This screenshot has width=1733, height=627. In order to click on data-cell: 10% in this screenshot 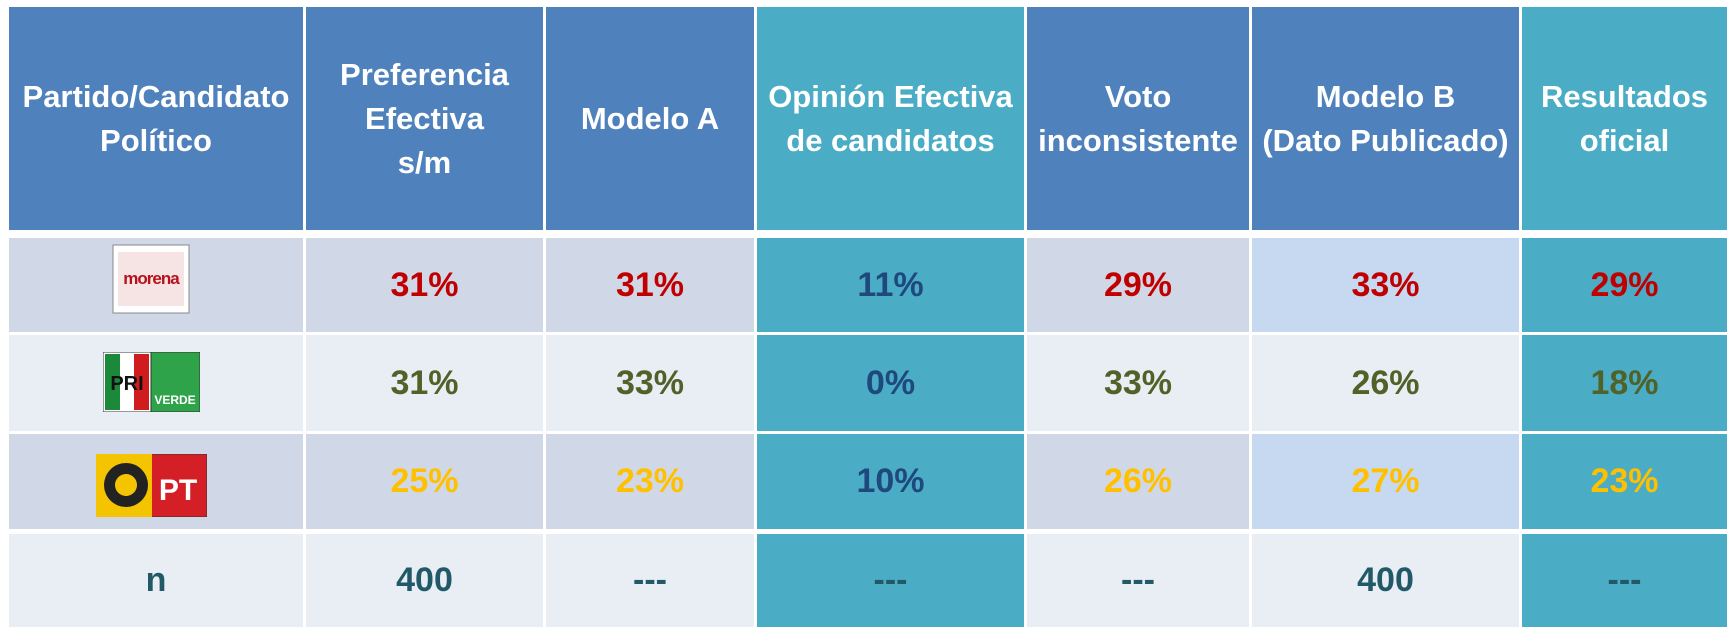, I will do `click(890, 481)`.